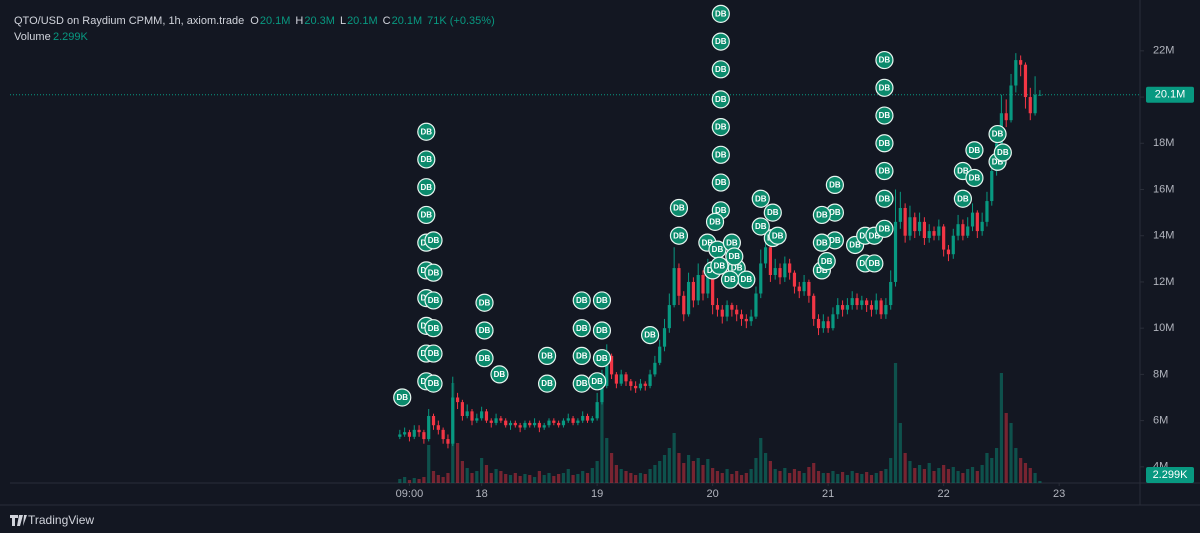 The height and width of the screenshot is (533, 1200). What do you see at coordinates (1163, 282) in the screenshot?
I see `y-tick-label: 12M` at bounding box center [1163, 282].